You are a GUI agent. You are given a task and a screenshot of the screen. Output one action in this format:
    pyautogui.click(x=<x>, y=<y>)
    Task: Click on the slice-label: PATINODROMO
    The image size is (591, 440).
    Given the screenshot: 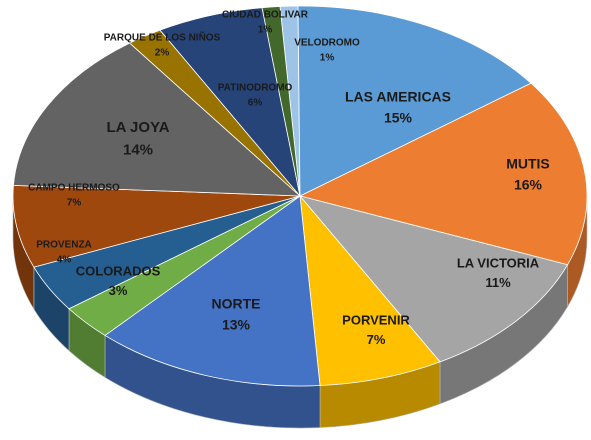 What is the action you would take?
    pyautogui.click(x=255, y=88)
    